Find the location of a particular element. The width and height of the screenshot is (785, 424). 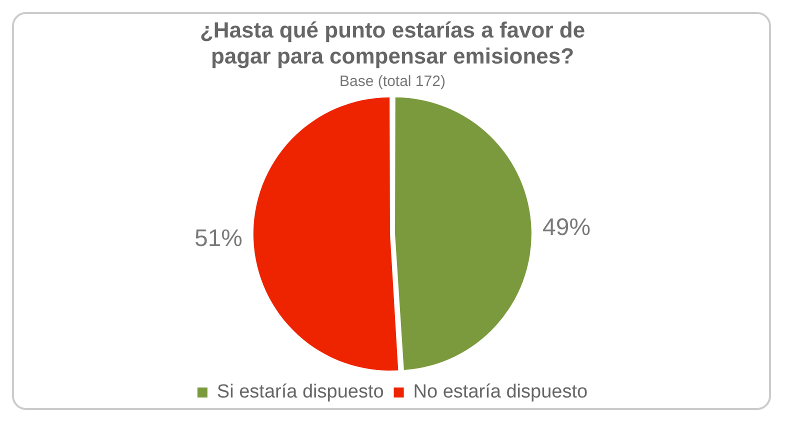

data-label: 51% is located at coordinates (218, 238).